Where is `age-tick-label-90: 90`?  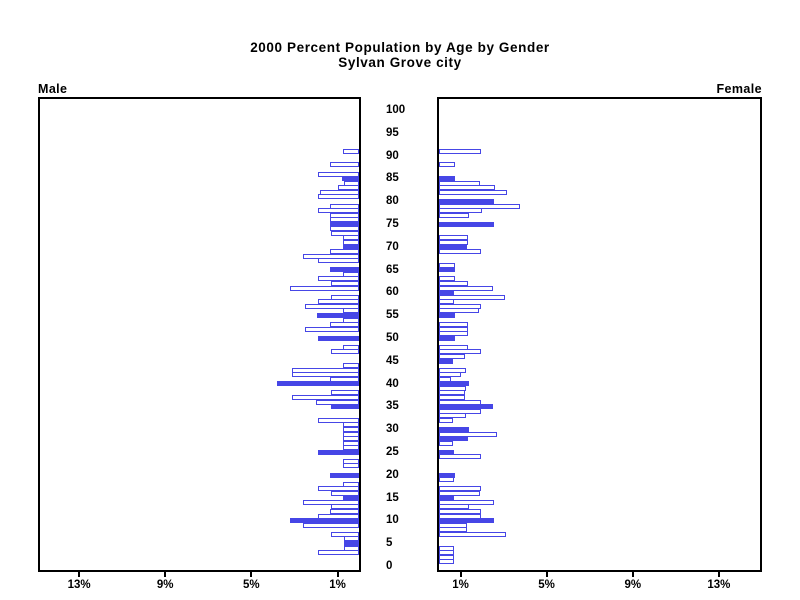 age-tick-label-90: 90 is located at coordinates (392, 155).